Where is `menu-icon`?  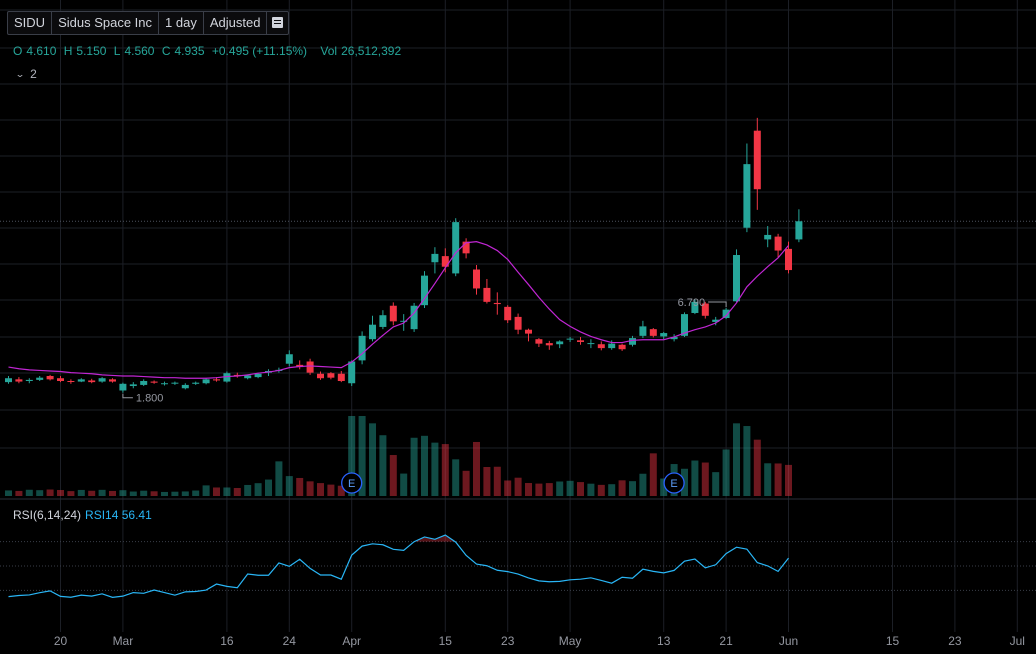 menu-icon is located at coordinates (278, 22).